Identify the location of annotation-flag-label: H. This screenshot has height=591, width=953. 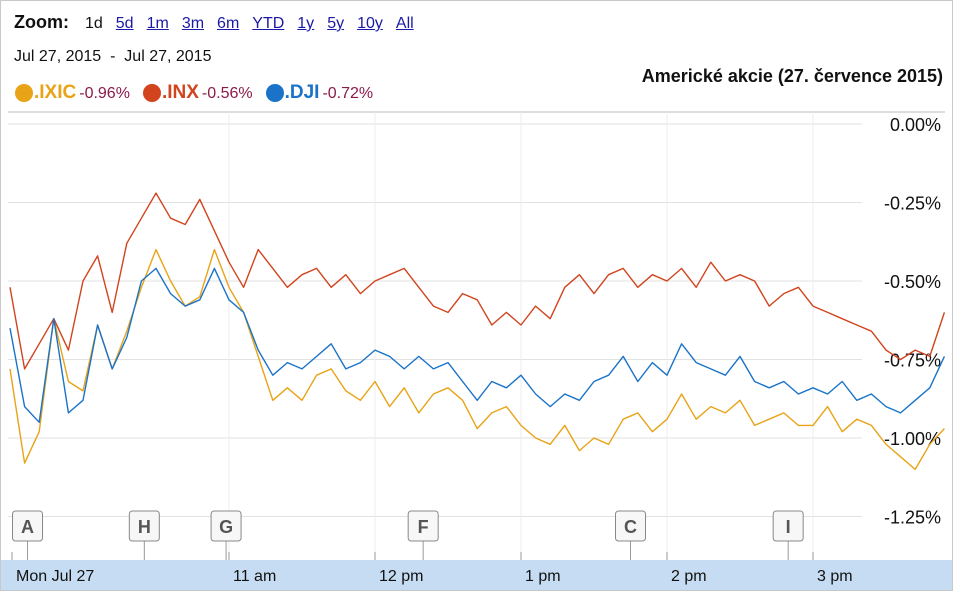
(144, 527).